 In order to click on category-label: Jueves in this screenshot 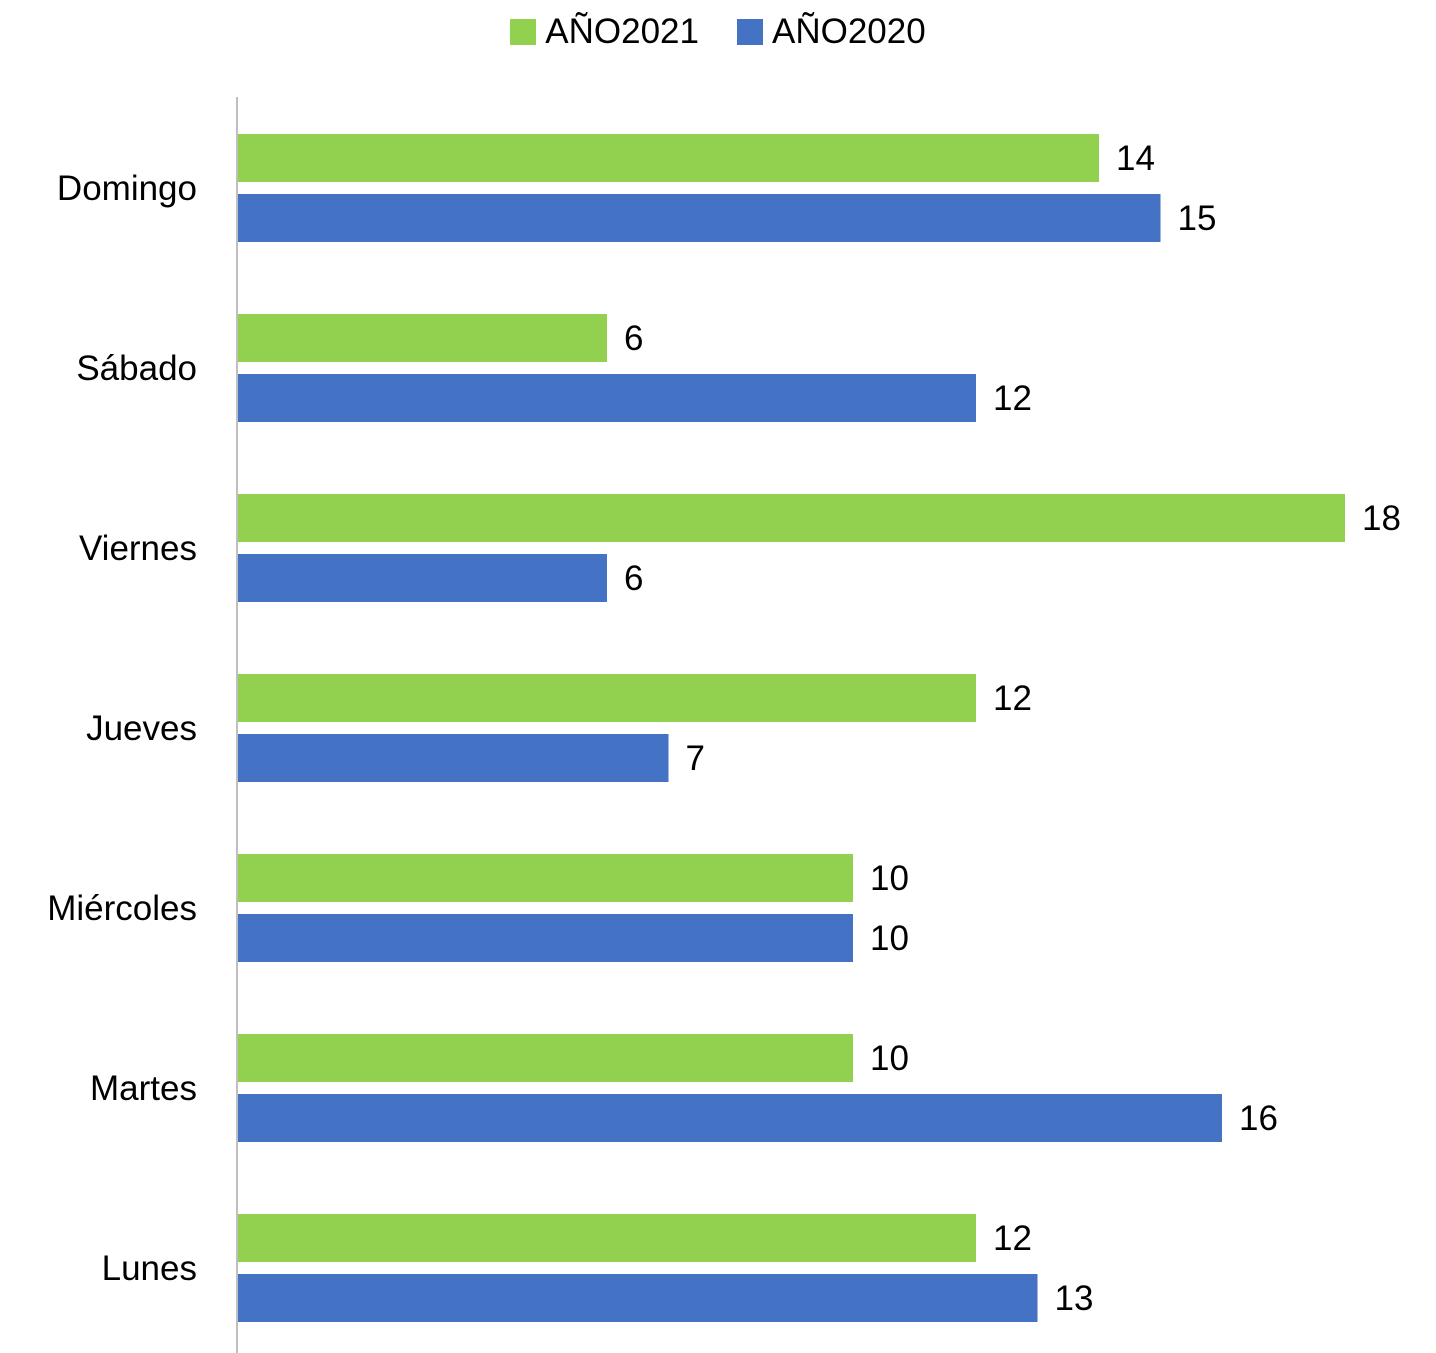, I will do `click(141, 728)`.